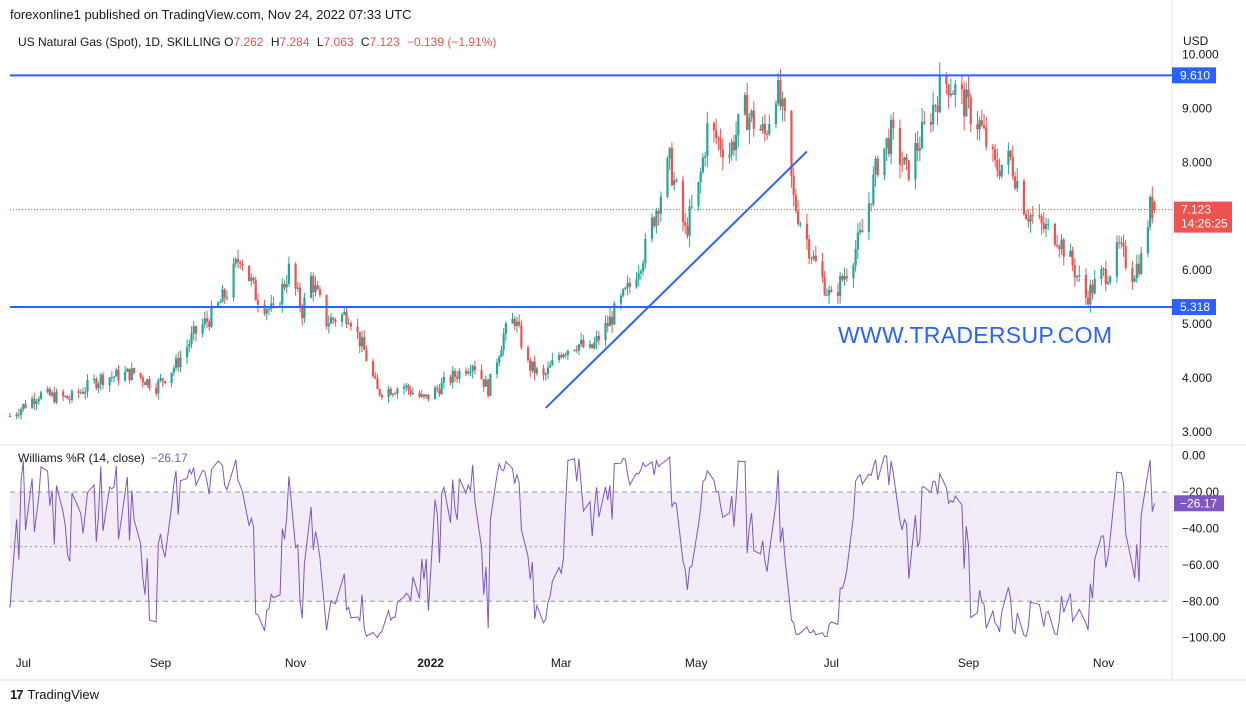 Image resolution: width=1246 pixels, height=713 pixels. I want to click on wr-tick-label: −80.00, so click(1200, 601).